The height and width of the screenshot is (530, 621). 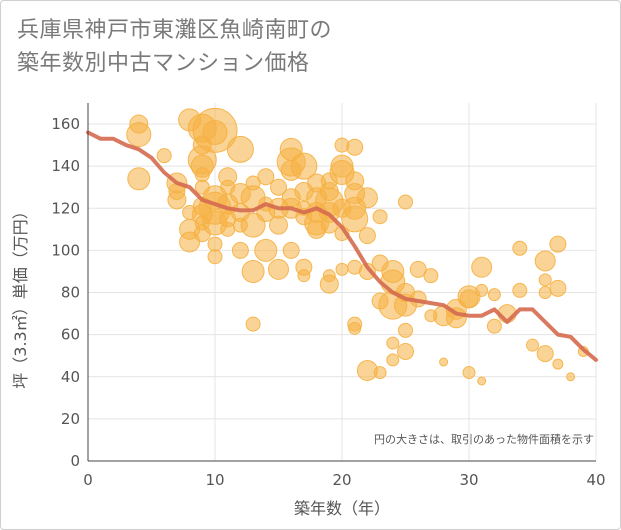 I want to click on y-tick-label: 100, so click(x=65, y=250).